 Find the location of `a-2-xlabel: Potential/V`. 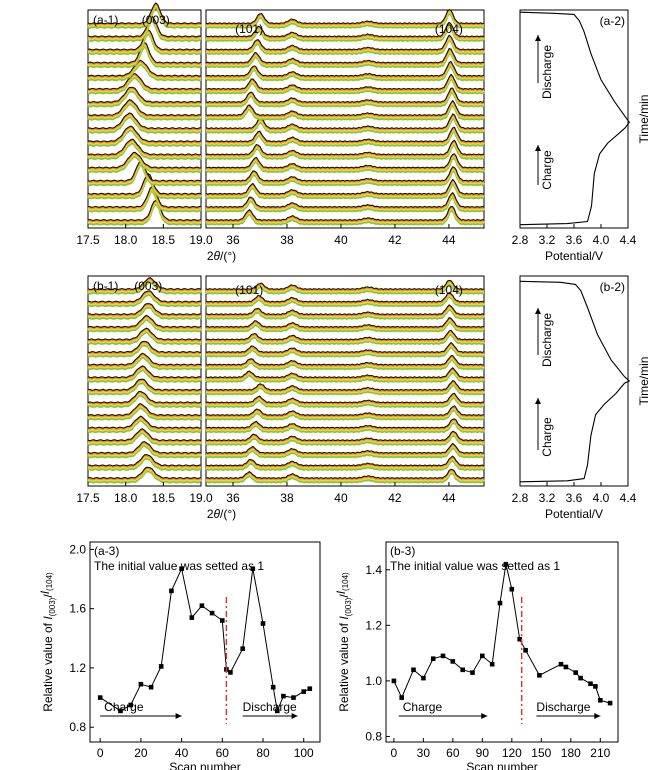

a-2-xlabel: Potential/V is located at coordinates (574, 256).